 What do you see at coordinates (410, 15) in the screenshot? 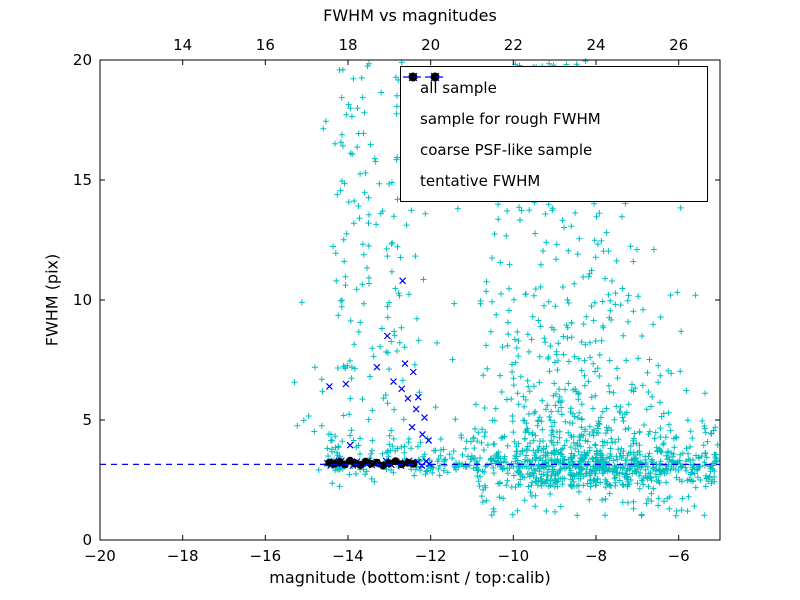
I see `chart-title: FWHM vs magnitudes` at bounding box center [410, 15].